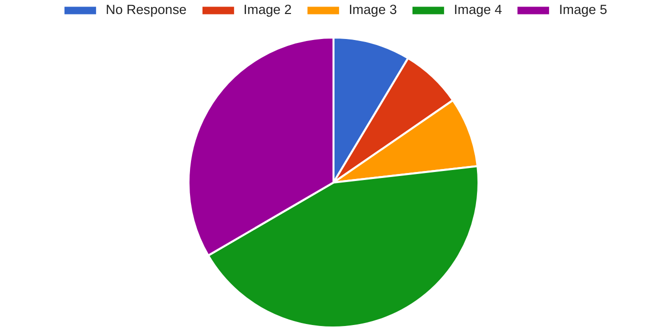  What do you see at coordinates (478, 9) in the screenshot?
I see `legend-label: Image 4` at bounding box center [478, 9].